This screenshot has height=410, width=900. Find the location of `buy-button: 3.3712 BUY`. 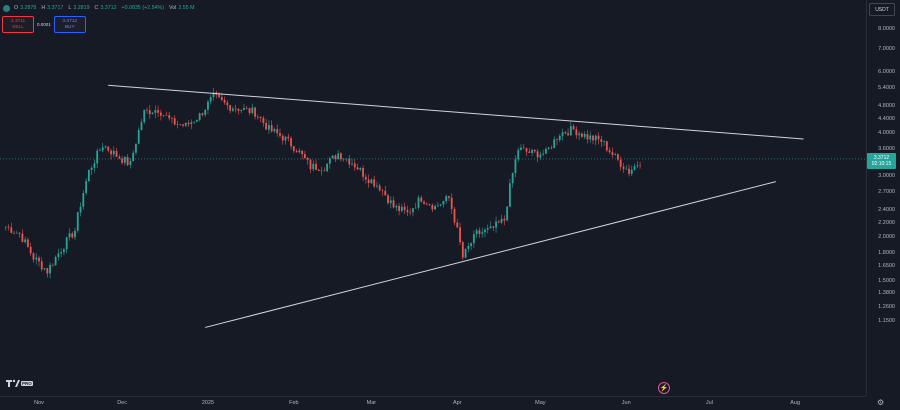

buy-button: 3.3712 BUY is located at coordinates (69, 24).